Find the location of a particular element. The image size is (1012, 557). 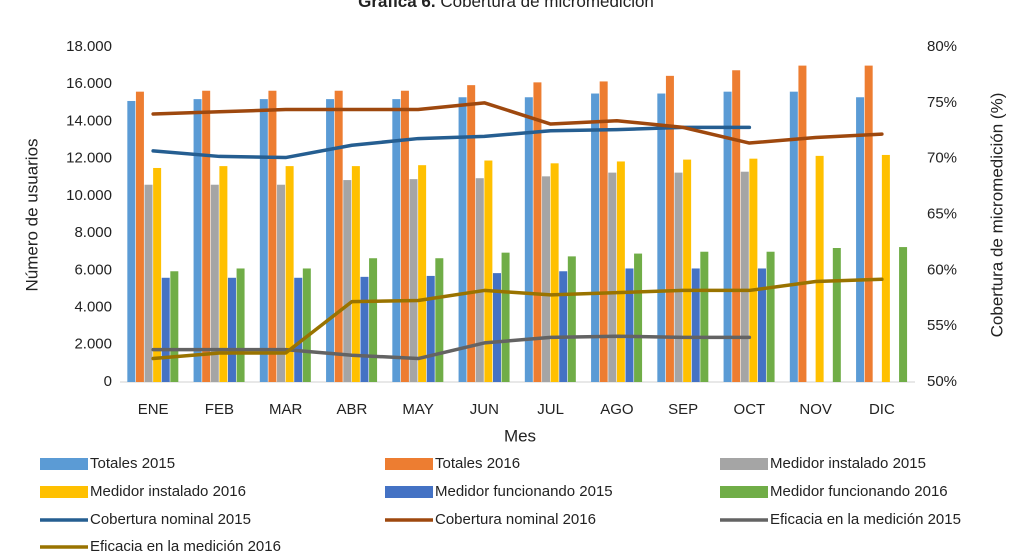

y-tick-label: 2.000 is located at coordinates (93, 344).